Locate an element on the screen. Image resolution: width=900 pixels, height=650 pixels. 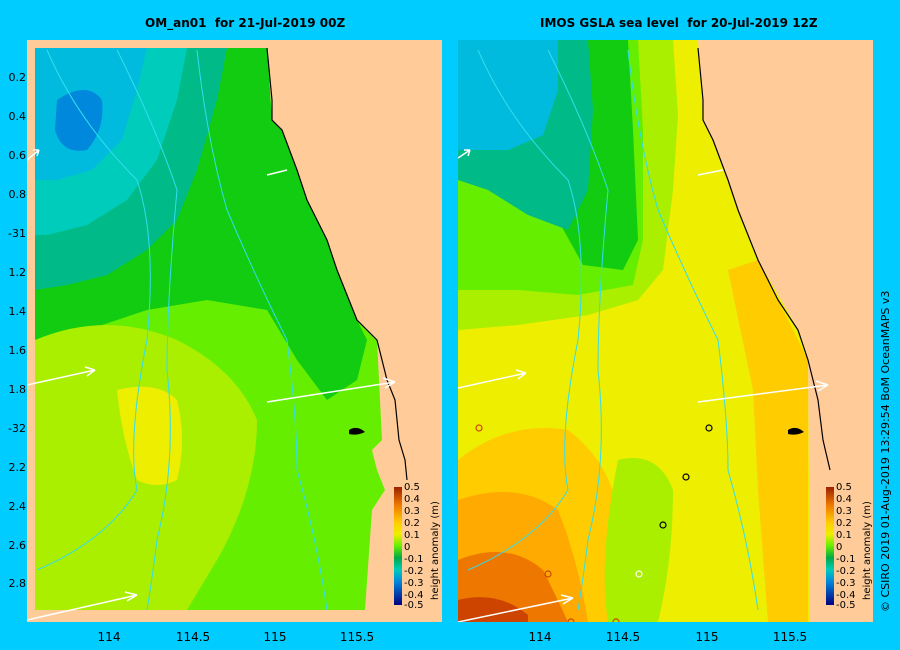
y-tick: -32 is located at coordinates (17, 428).